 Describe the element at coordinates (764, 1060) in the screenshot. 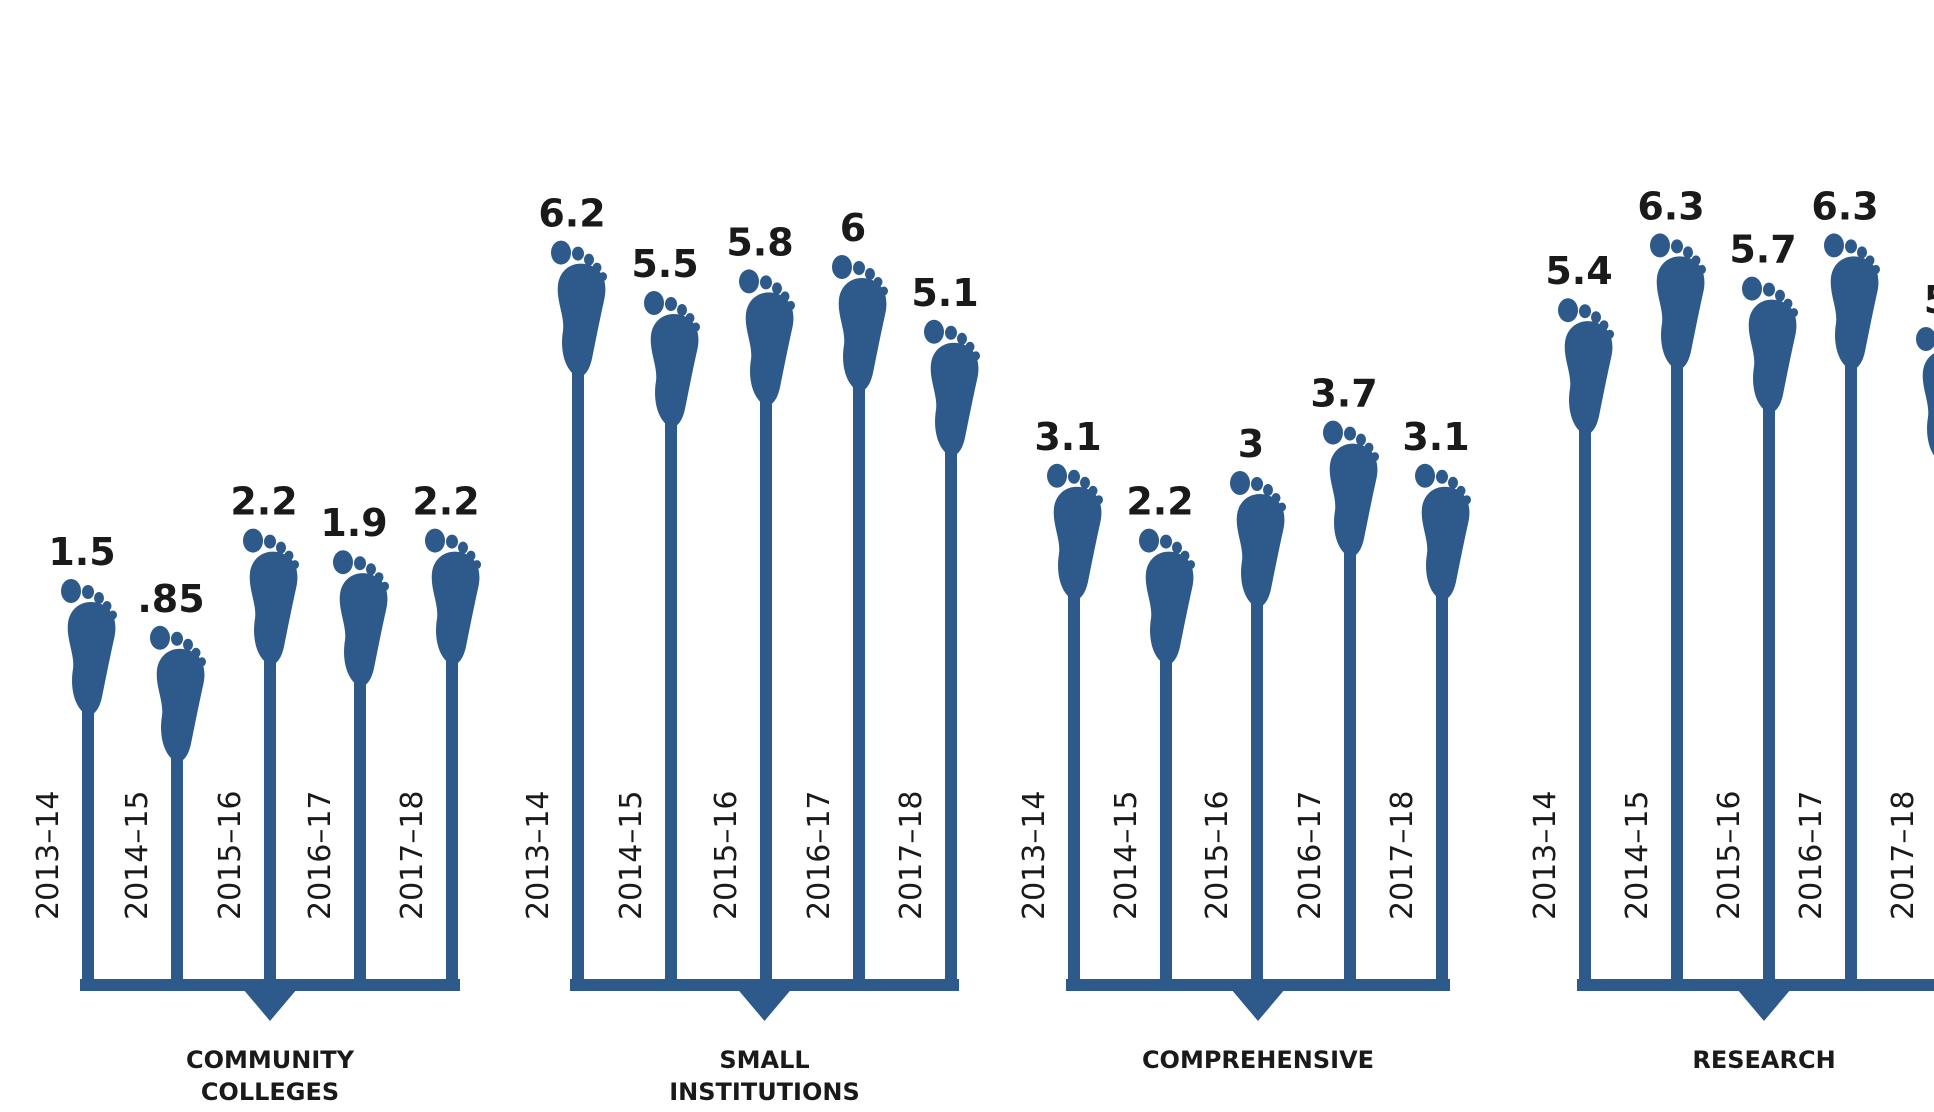

I see `group-title: SMALL` at that location.